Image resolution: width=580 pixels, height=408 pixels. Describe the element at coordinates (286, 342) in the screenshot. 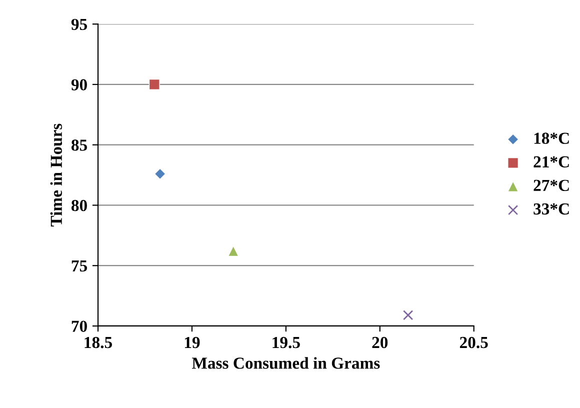

I see `x-tick-label: 19.5` at that location.